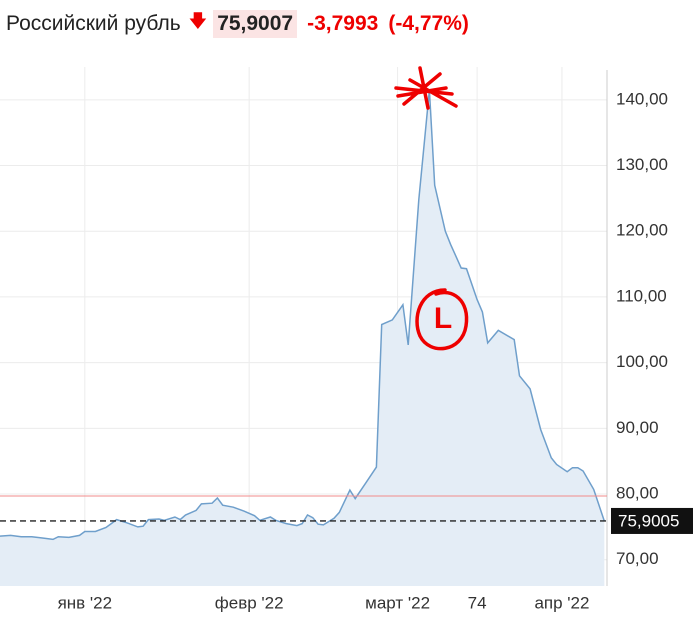 The image size is (700, 621). I want to click on x-tick-label: янв '22, so click(85, 602).